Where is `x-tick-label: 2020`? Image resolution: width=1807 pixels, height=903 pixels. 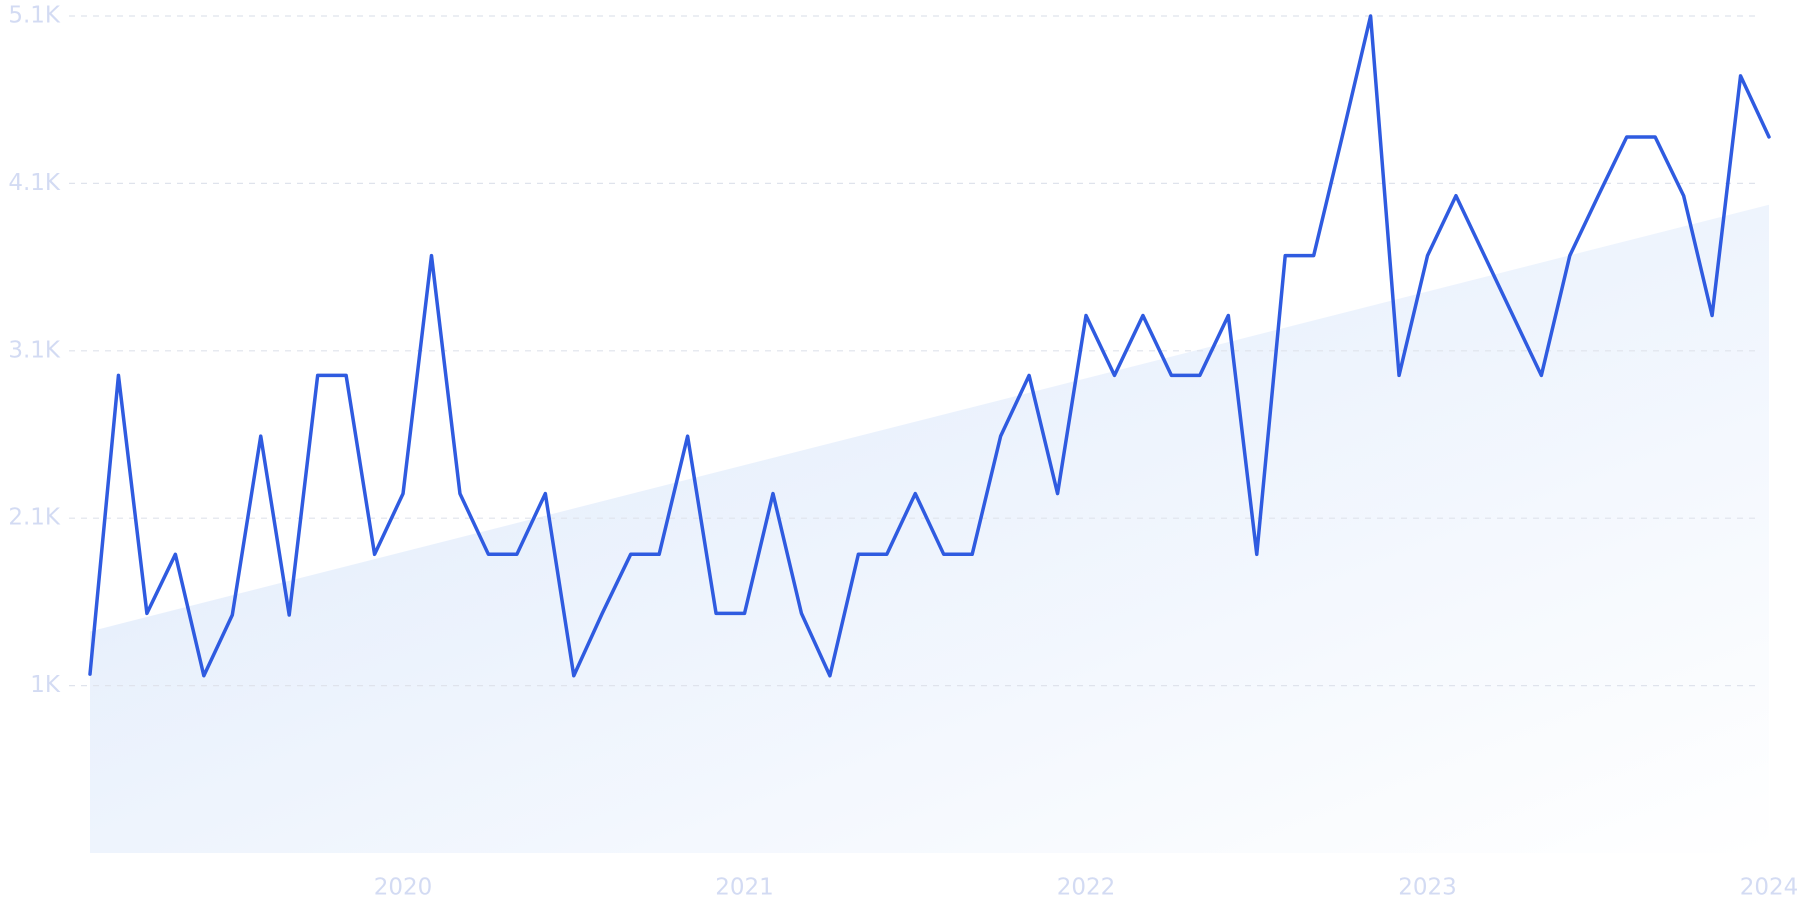
x-tick-label: 2020 is located at coordinates (403, 888).